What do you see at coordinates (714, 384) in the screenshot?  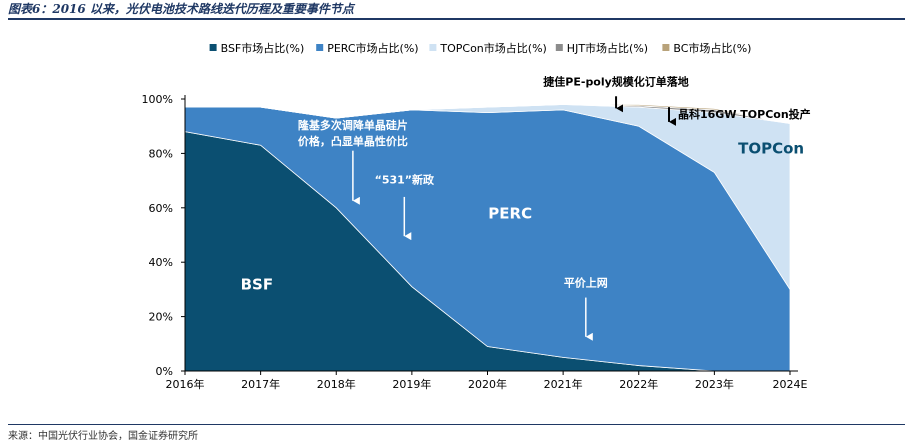 I see `x-tick-label: 2023年` at bounding box center [714, 384].